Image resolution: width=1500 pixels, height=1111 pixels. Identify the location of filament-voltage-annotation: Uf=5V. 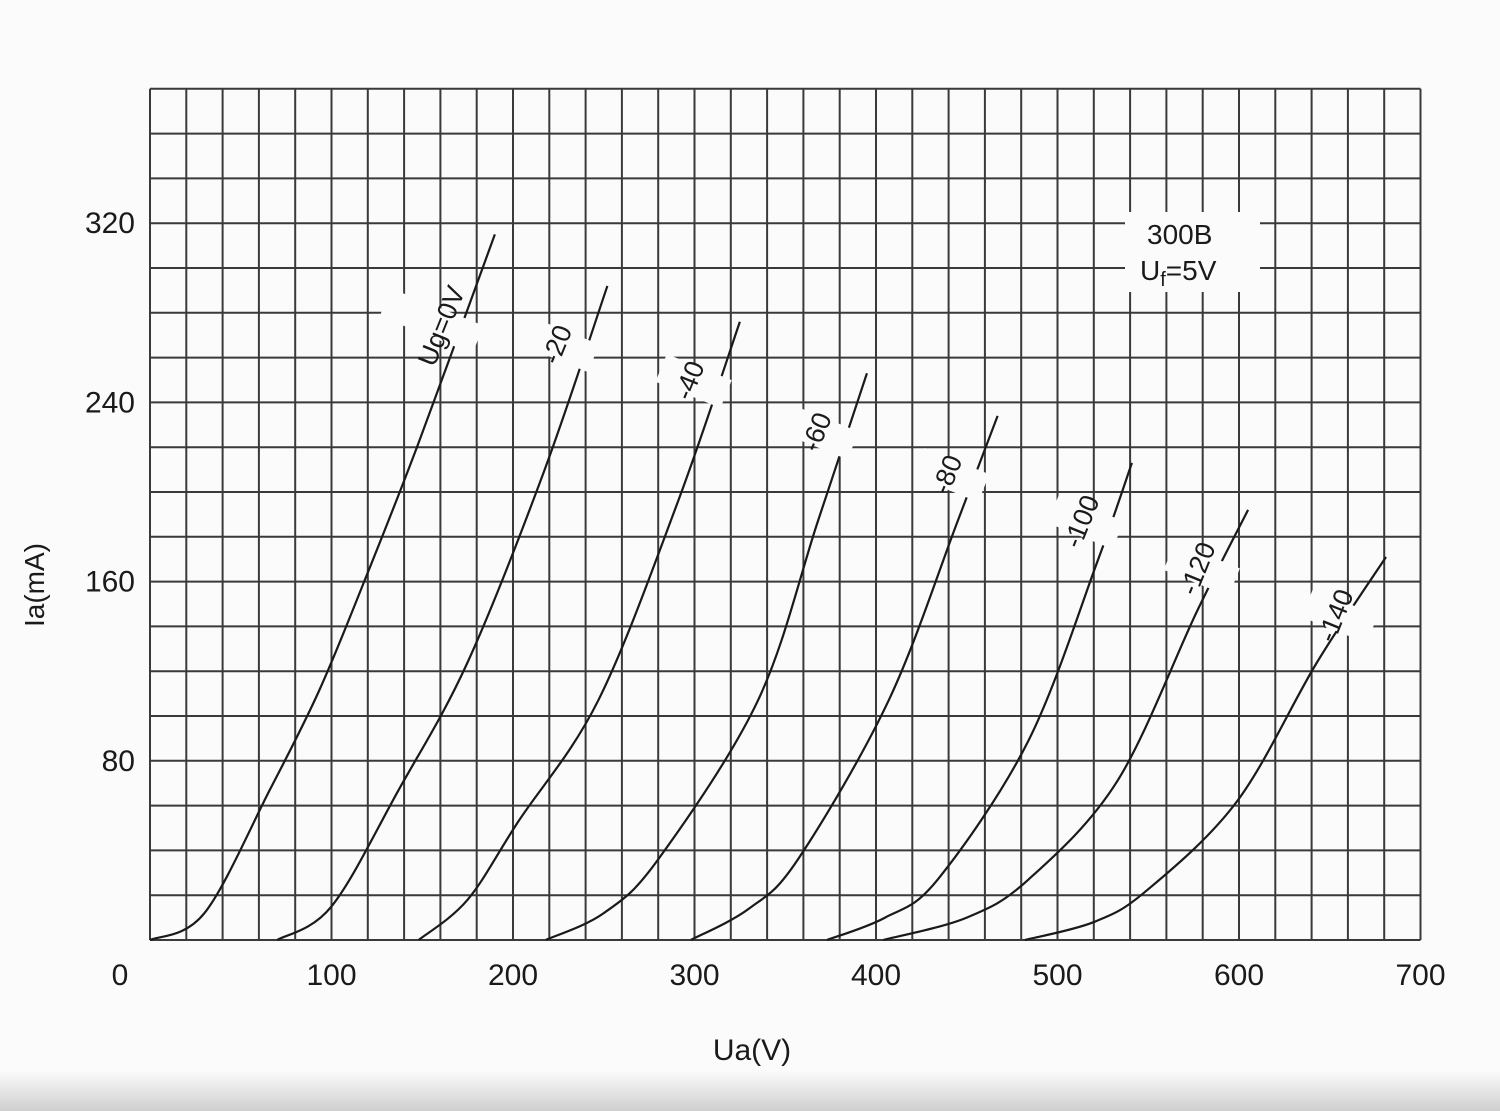
(1178, 273).